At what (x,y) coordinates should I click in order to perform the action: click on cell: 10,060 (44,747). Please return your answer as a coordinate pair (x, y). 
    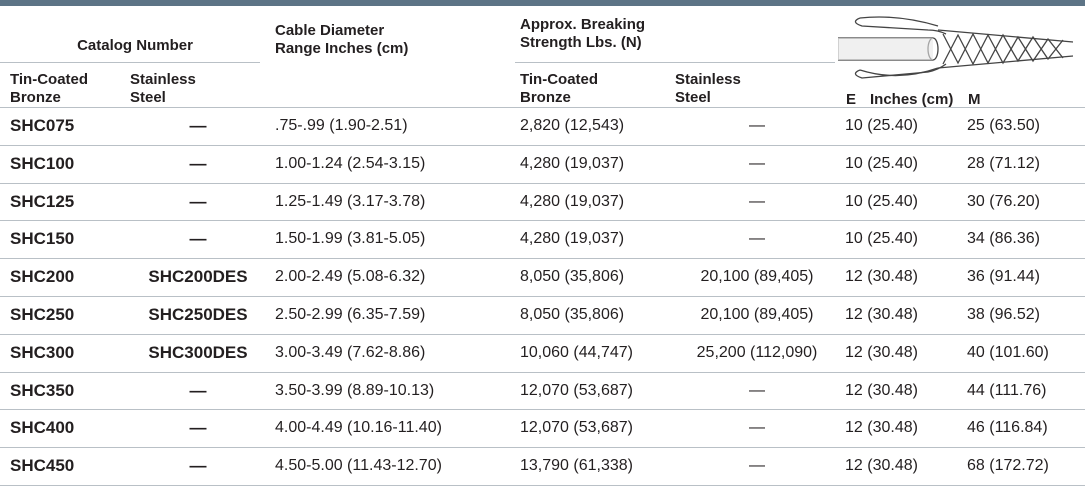
    Looking at the image, I should click on (576, 352).